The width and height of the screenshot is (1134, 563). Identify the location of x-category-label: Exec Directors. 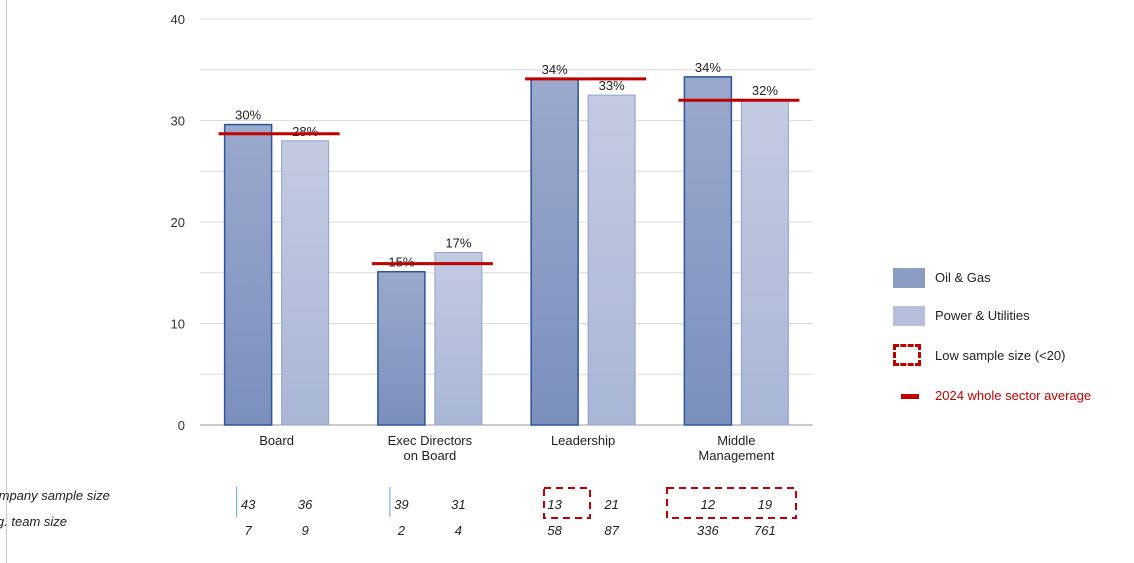
(430, 440).